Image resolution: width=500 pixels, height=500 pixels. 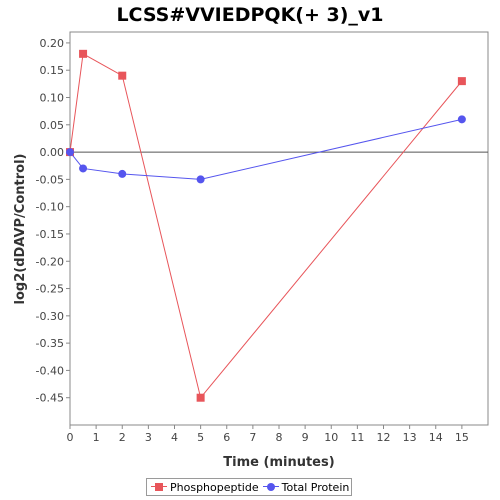 I want to click on x-tick-label: 7, so click(x=252, y=437).